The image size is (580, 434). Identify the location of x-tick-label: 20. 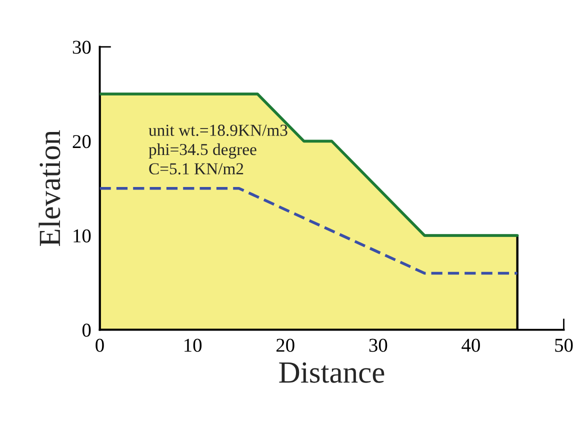
(285, 345).